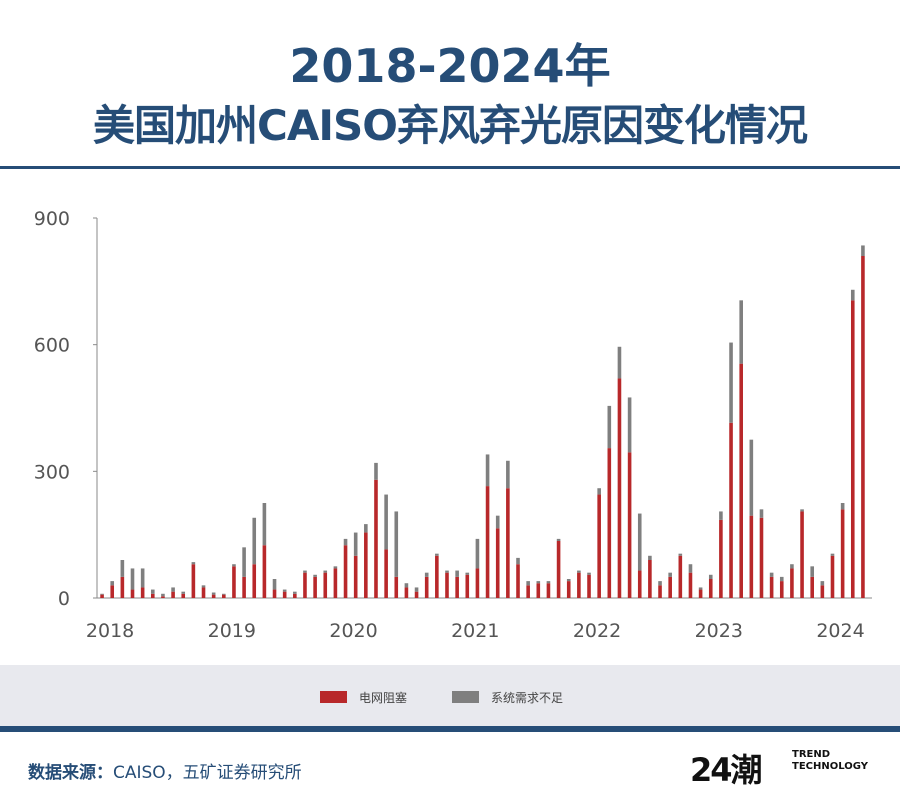 The width and height of the screenshot is (900, 810). I want to click on chart-title-line1: 2018-2024年, so click(450, 66).